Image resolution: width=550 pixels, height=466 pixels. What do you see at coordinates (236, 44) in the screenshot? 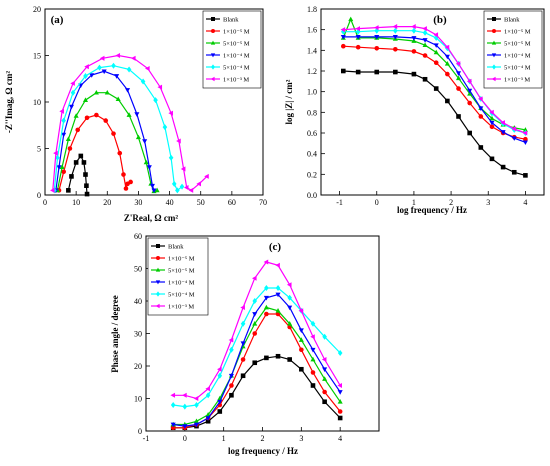
I see `legend-label: 5×10⁻⁵ M` at bounding box center [236, 44].